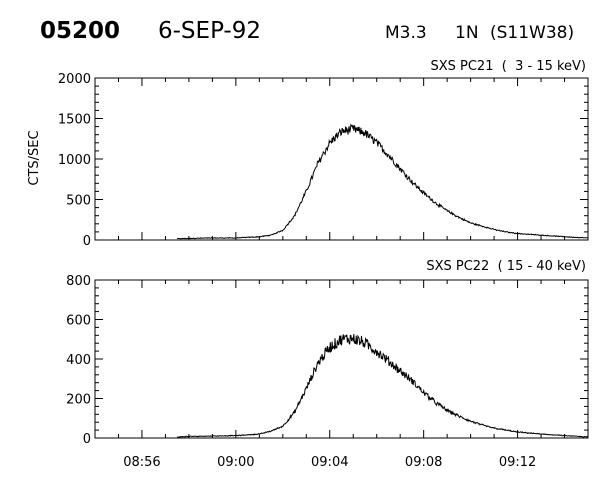  What do you see at coordinates (80, 31) in the screenshot?
I see `event-id: 05200` at bounding box center [80, 31].